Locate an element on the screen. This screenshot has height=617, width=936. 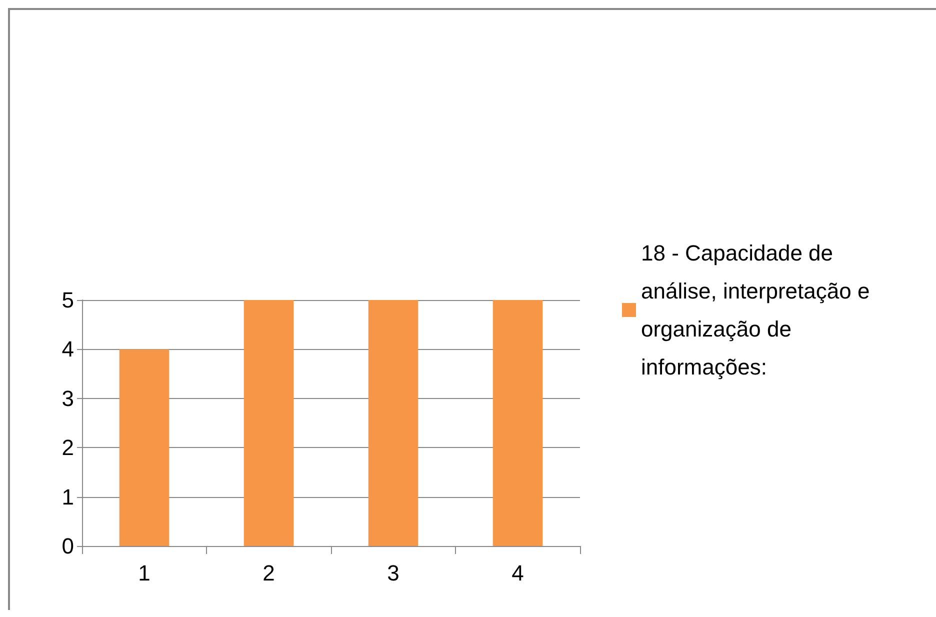
x-tick-label: 4 is located at coordinates (518, 573).